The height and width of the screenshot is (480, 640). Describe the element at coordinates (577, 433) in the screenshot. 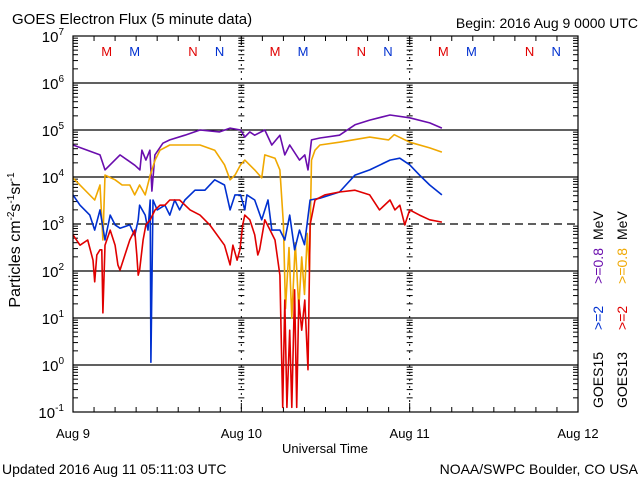

I see `x-tick-label: Aug 12` at that location.